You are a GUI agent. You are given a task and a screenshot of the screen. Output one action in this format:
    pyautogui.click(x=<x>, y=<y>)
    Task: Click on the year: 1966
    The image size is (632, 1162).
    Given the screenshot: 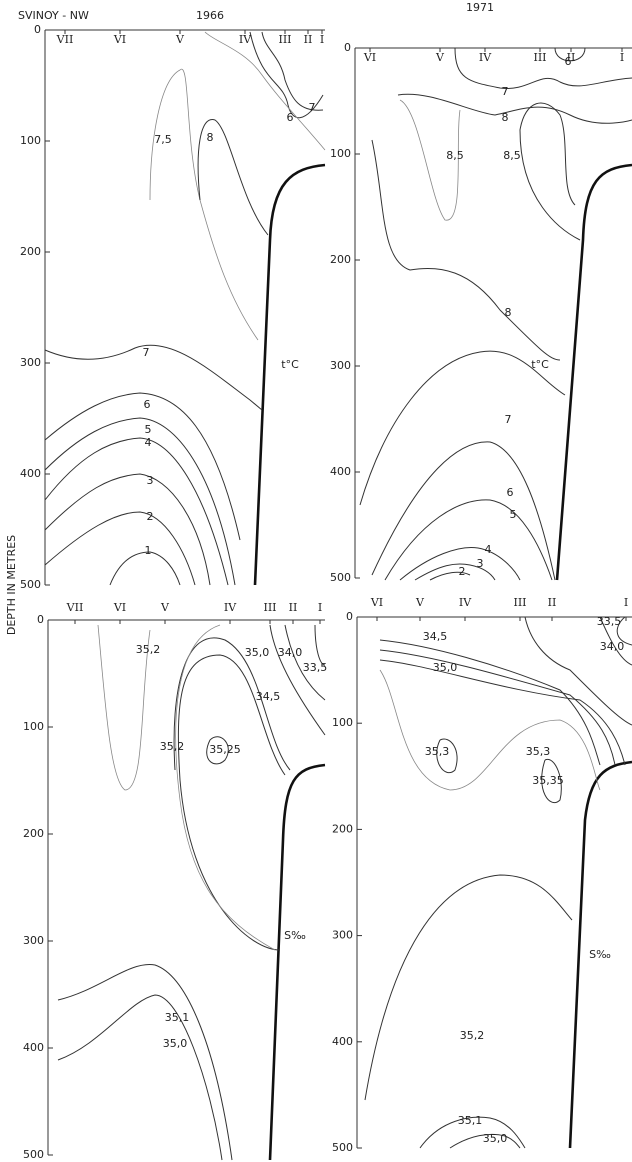 What is the action you would take?
    pyautogui.click(x=210, y=15)
    